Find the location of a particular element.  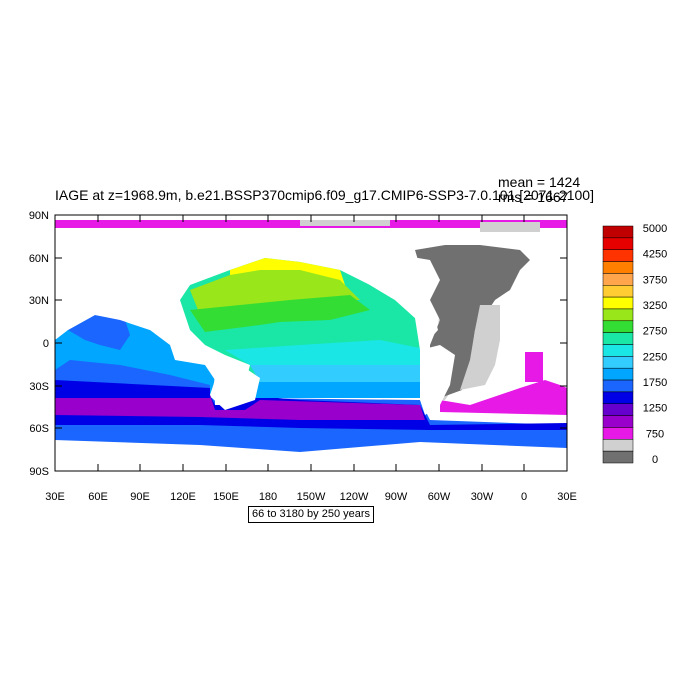

lon-label: 60W is located at coordinates (439, 497).